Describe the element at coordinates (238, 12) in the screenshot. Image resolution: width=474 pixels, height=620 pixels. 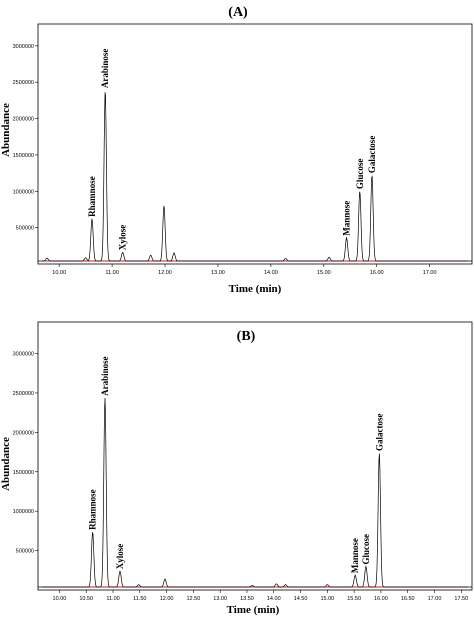
I see `panel-title: (A)` at that location.